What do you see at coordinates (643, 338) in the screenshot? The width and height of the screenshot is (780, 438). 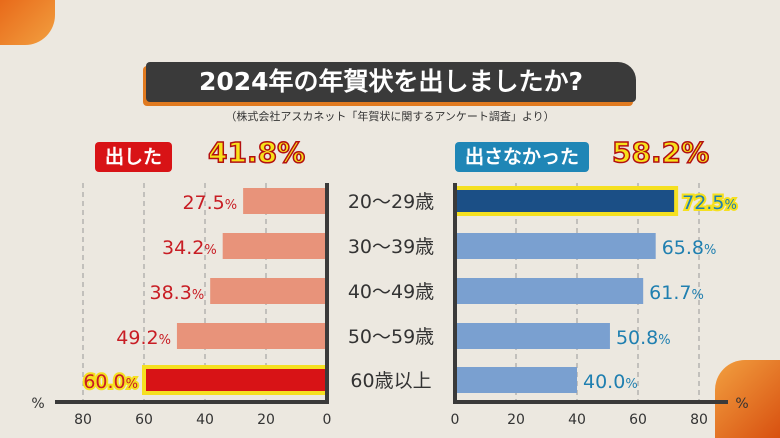 I see `data-label-not-sent: 50.8%` at bounding box center [643, 338].